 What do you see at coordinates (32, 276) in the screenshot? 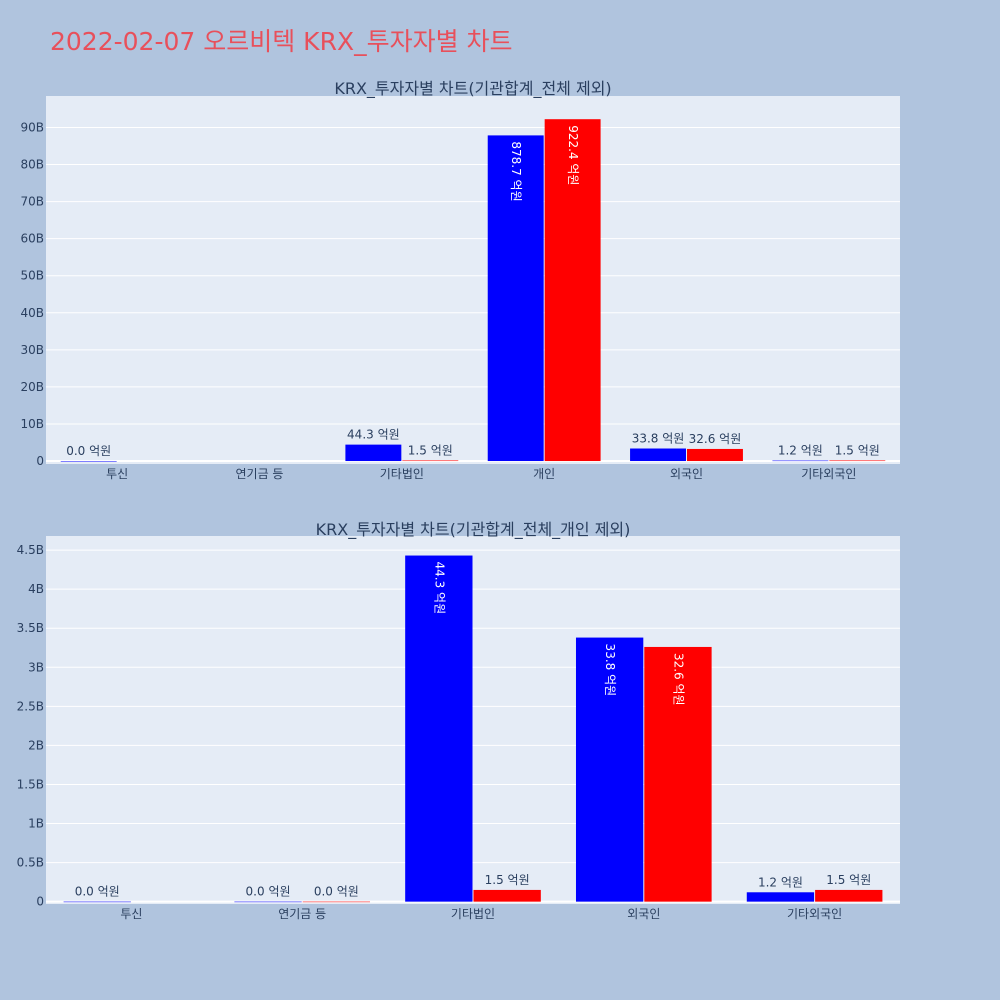
I see `y-tick-label: 50B` at bounding box center [32, 276].